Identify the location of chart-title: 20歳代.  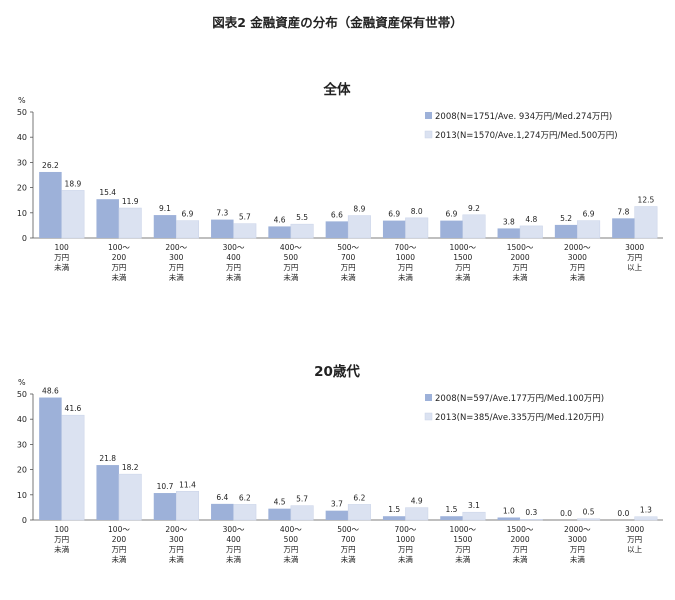
(337, 371).